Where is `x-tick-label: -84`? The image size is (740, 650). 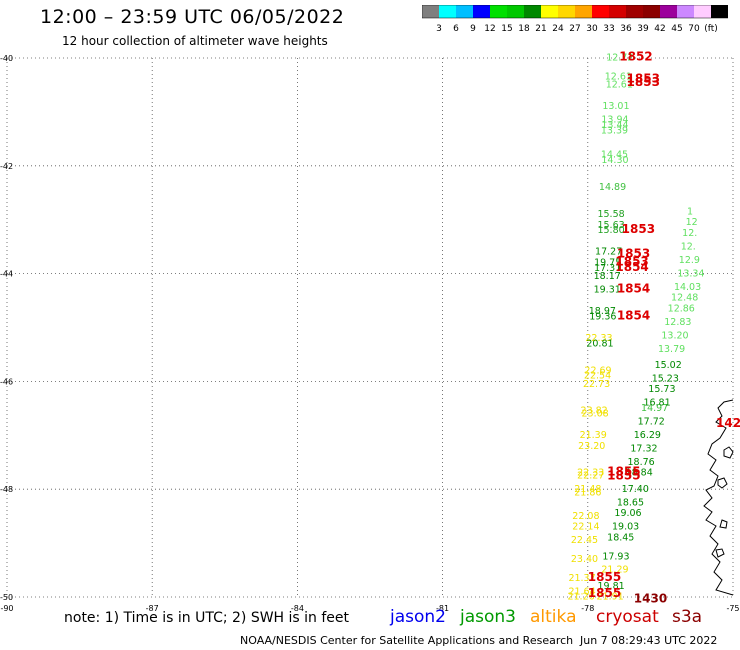
x-tick-label: -84 is located at coordinates (297, 608).